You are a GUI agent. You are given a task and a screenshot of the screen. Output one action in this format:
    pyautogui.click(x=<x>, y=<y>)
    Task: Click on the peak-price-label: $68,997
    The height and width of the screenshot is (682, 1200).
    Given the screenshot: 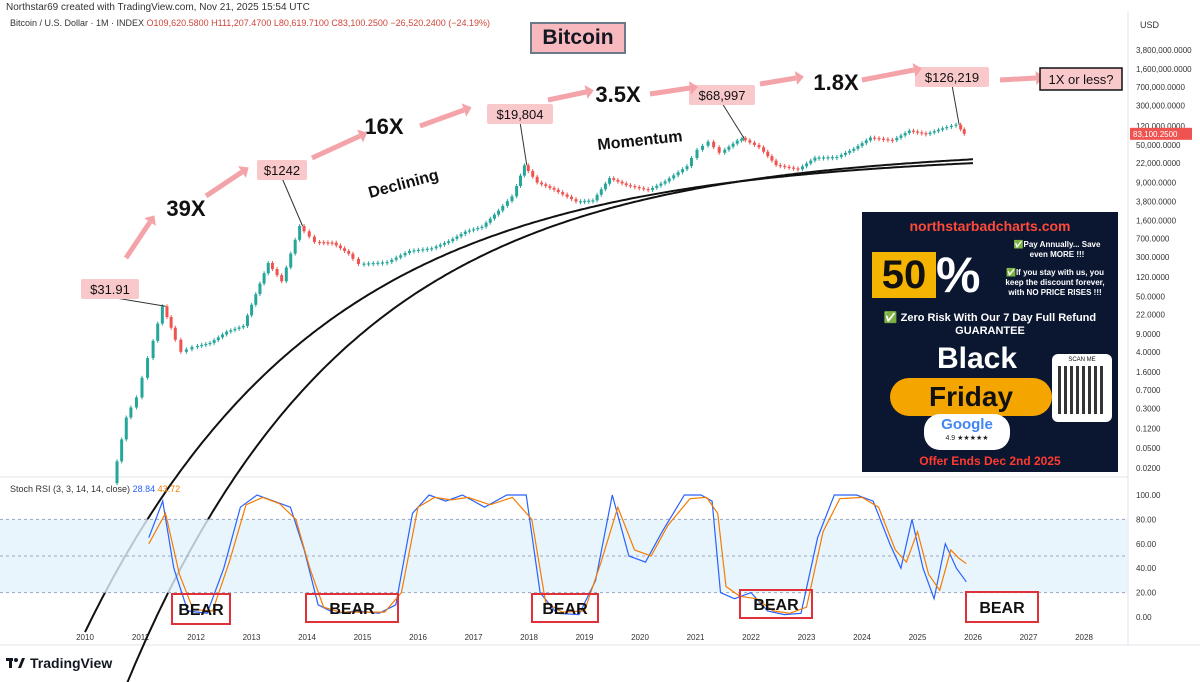 What is the action you would take?
    pyautogui.click(x=722, y=95)
    